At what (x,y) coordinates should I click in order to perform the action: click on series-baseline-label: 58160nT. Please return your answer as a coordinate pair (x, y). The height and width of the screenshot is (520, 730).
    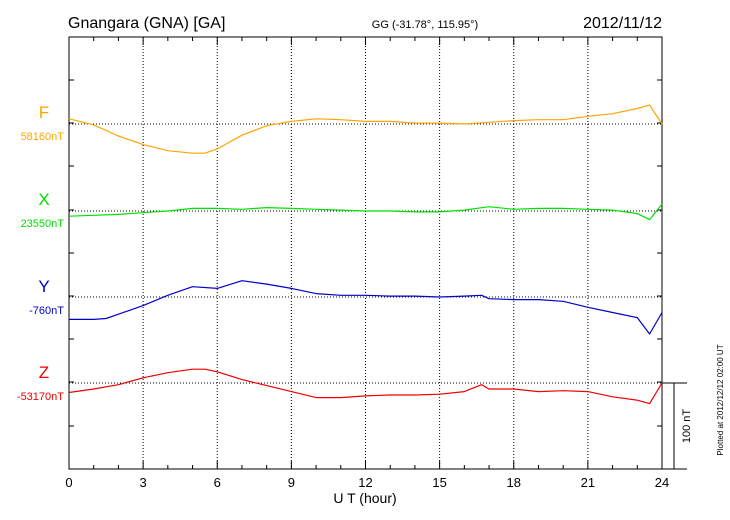
    Looking at the image, I should click on (43, 137).